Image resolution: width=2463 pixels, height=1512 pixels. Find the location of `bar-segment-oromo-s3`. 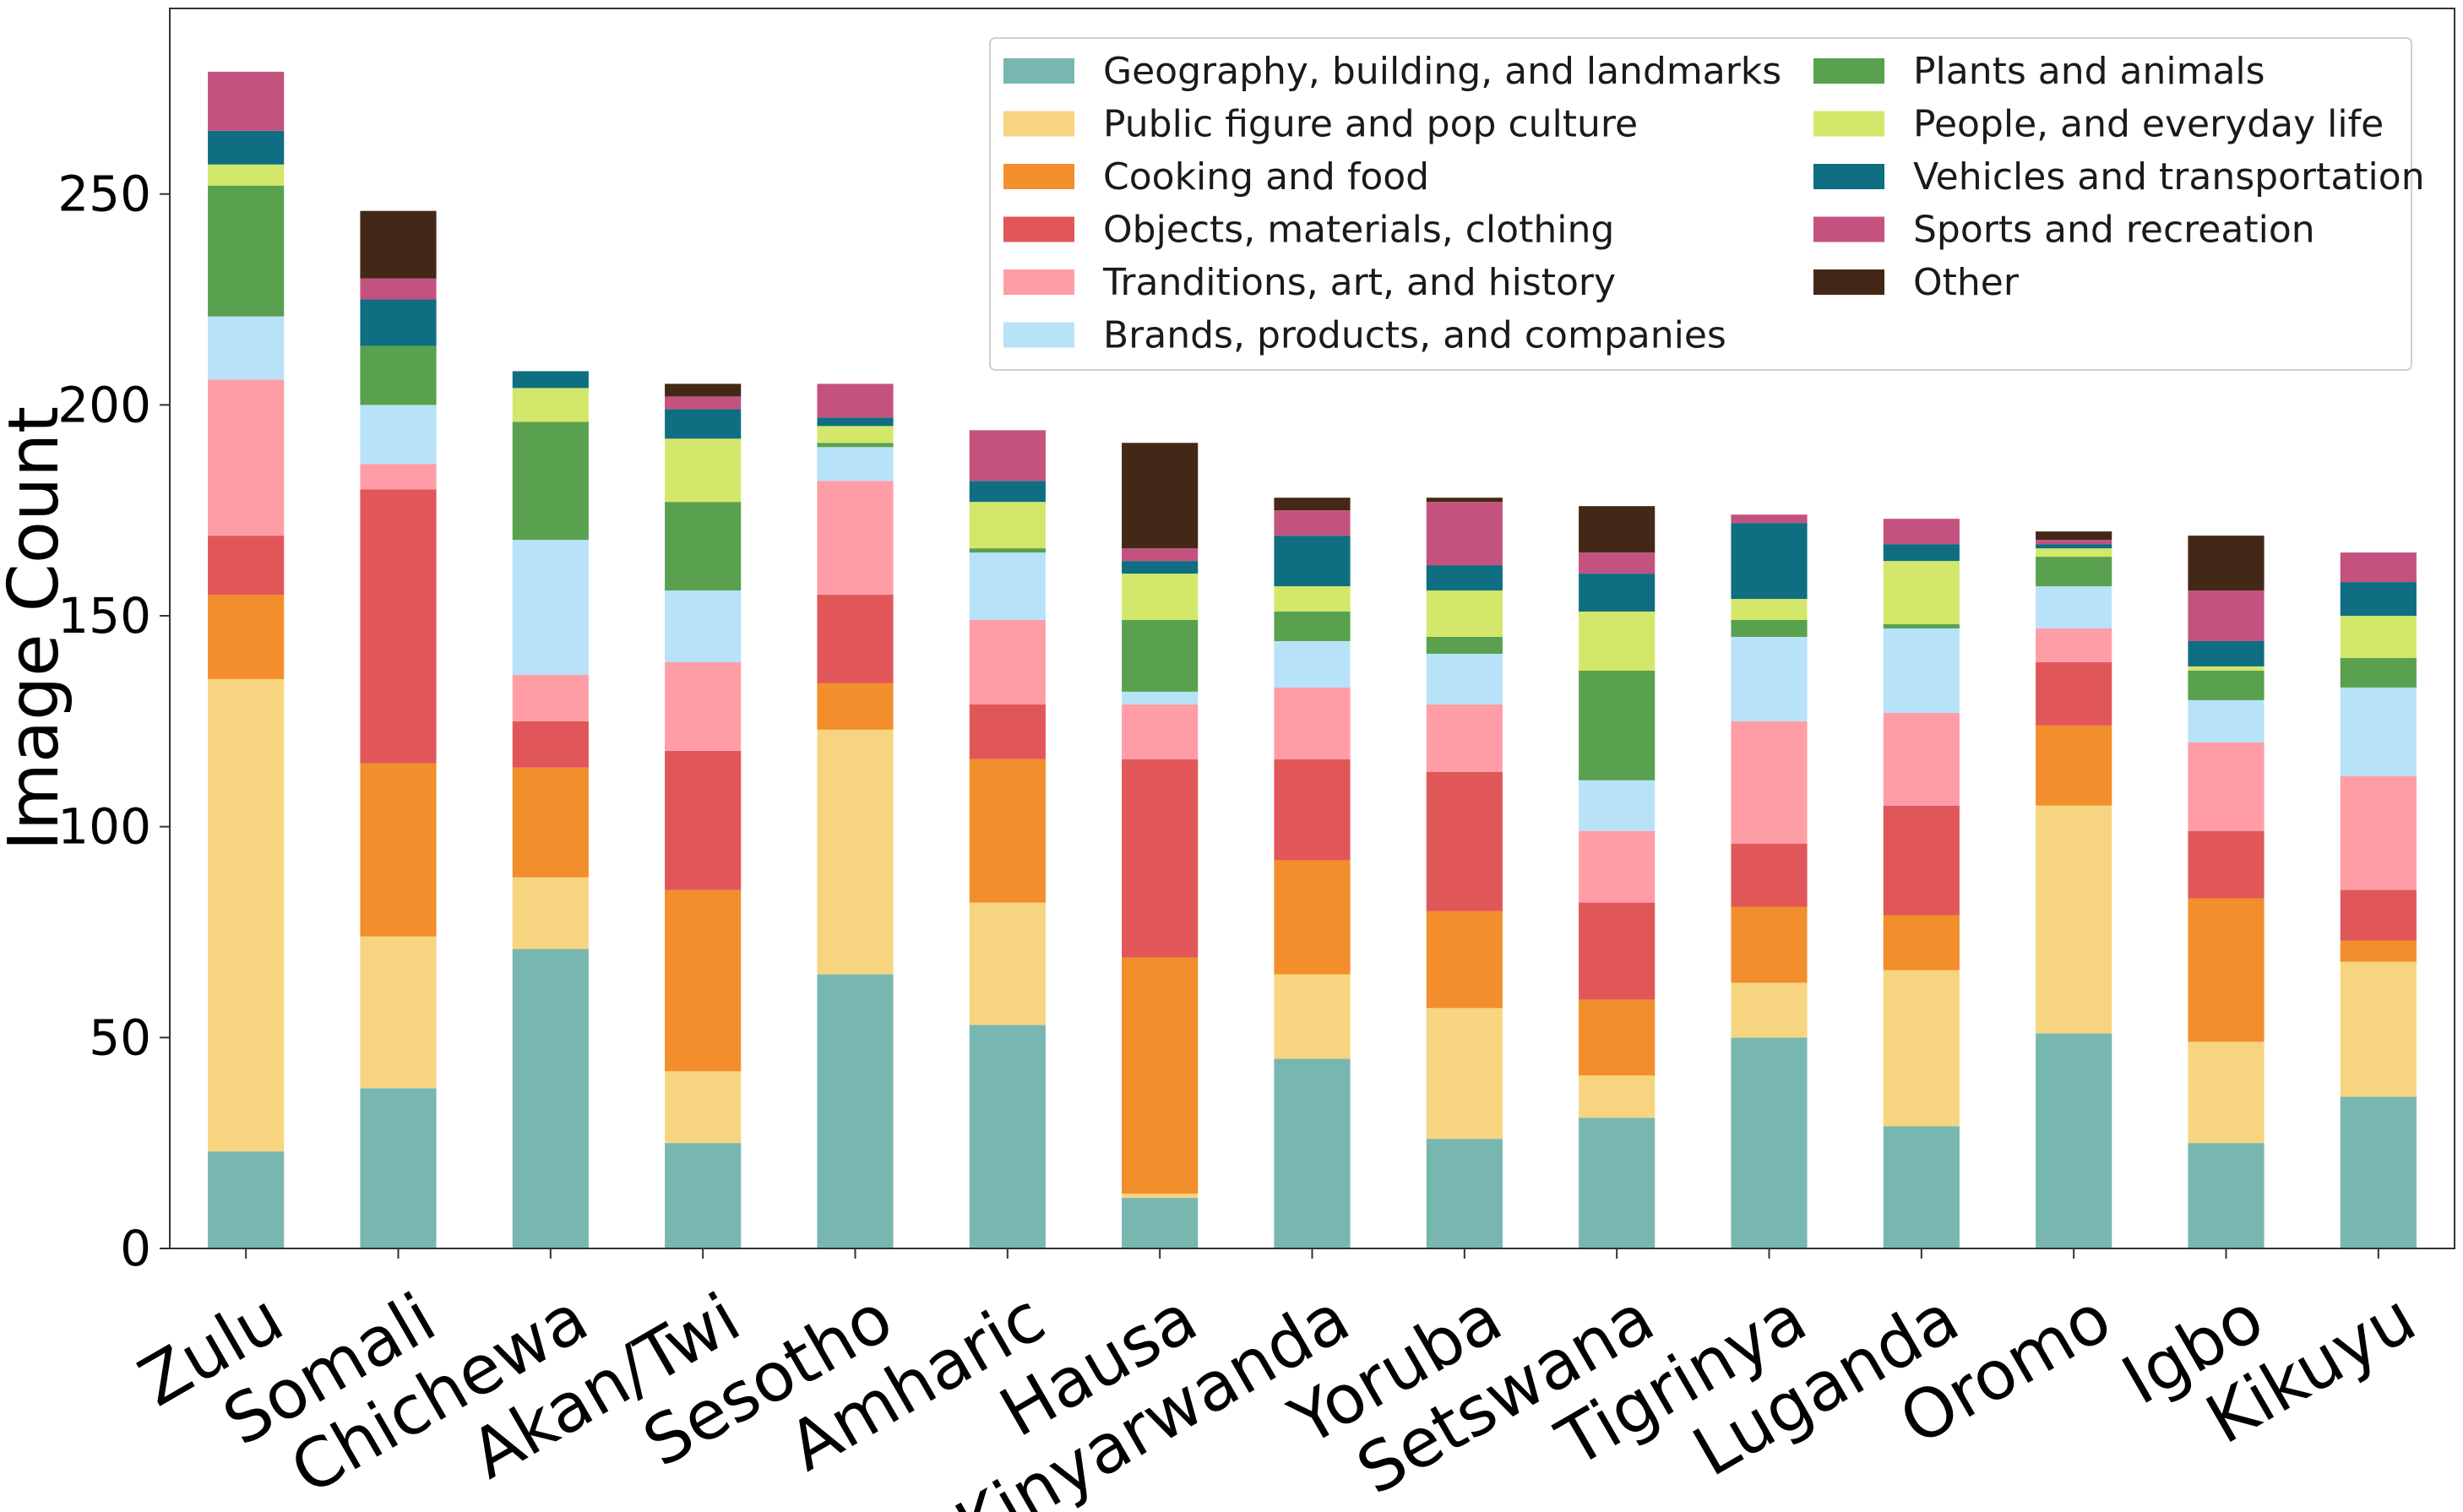

bar-segment-oromo-s3 is located at coordinates (2074, 694).